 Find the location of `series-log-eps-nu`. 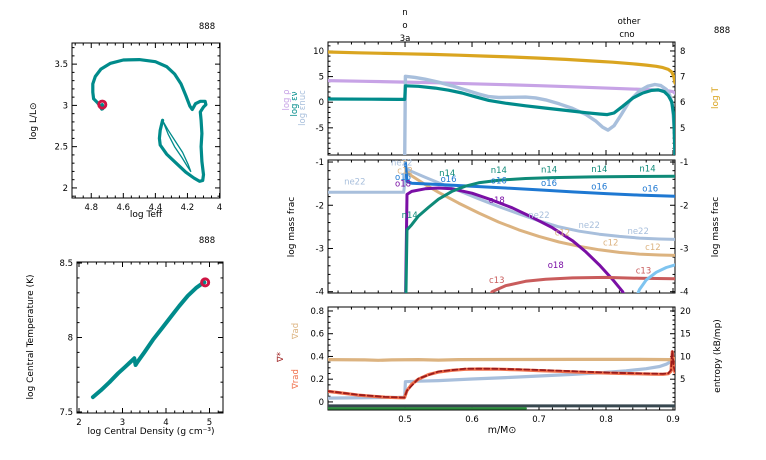

series-log-eps-nu is located at coordinates (501, 119).